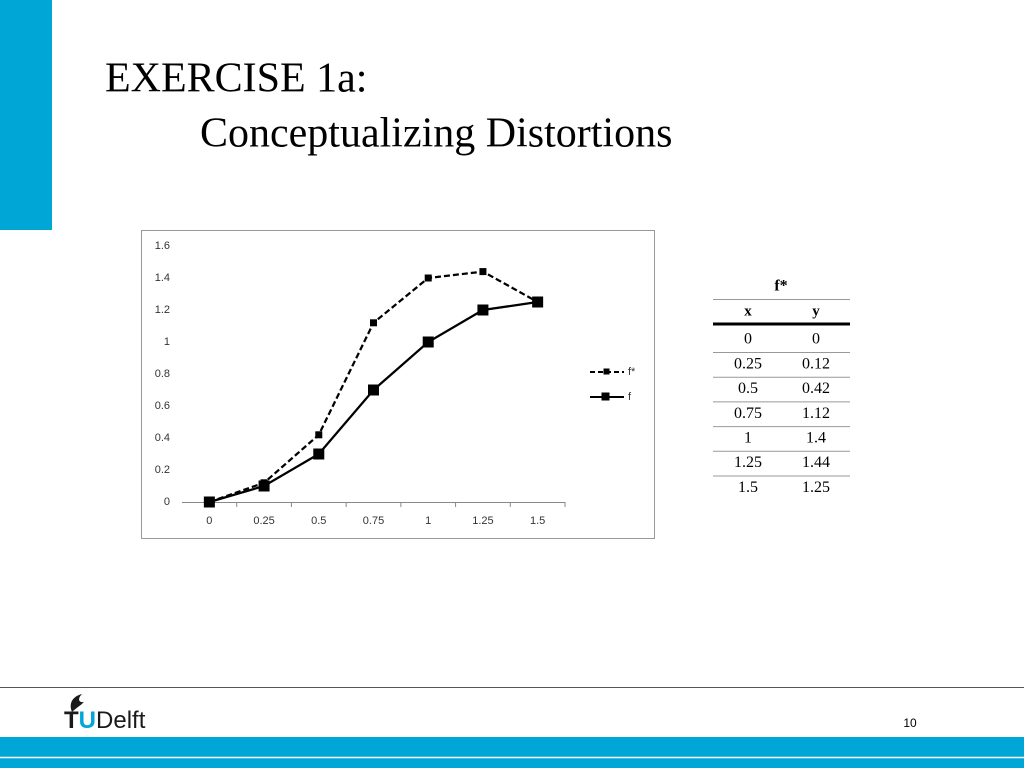 This screenshot has width=1024, height=768. I want to click on y-tick-label: 0.8, so click(162, 374).